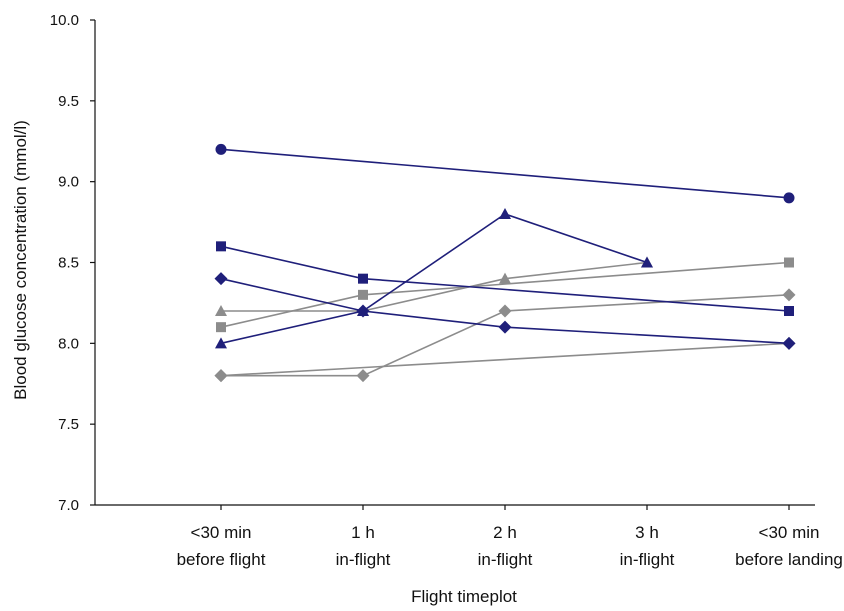  I want to click on y-tick-label: 9.0, so click(68, 182).